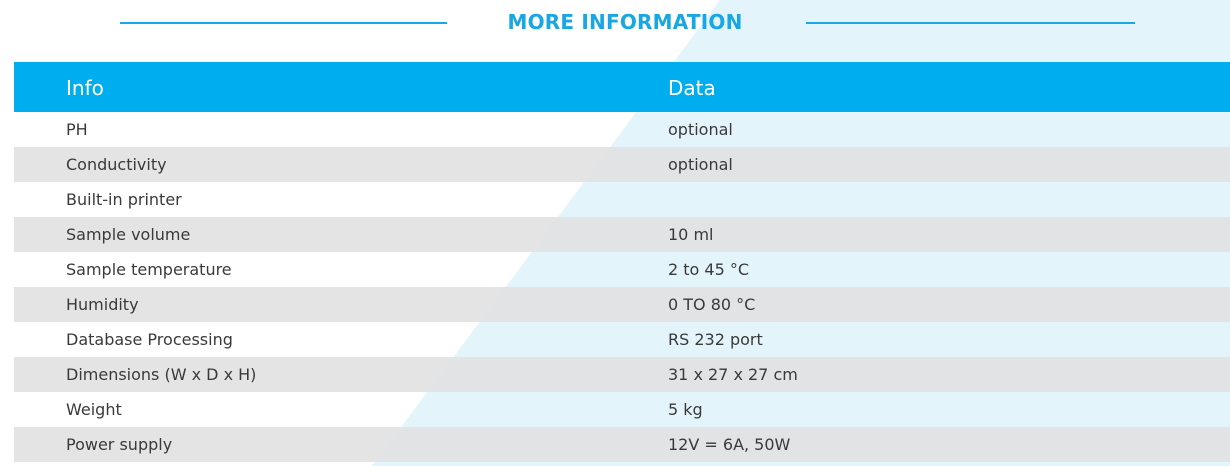 This screenshot has width=1230, height=466. Describe the element at coordinates (119, 444) in the screenshot. I see `info-cell: Power supply` at that location.